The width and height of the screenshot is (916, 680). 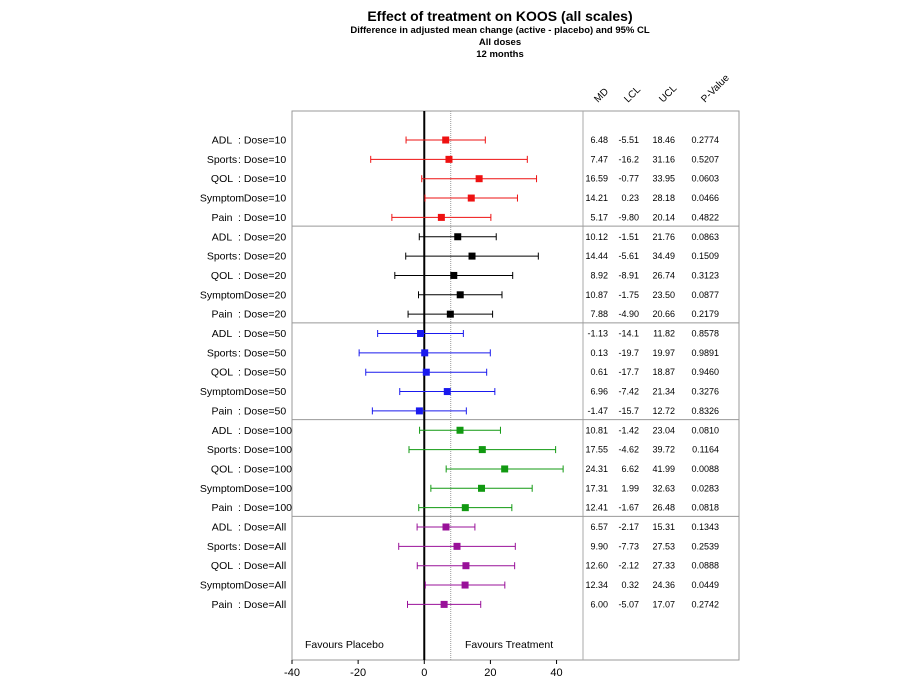 What do you see at coordinates (663, 314) in the screenshot?
I see `ucl-value: 20.66` at bounding box center [663, 314].